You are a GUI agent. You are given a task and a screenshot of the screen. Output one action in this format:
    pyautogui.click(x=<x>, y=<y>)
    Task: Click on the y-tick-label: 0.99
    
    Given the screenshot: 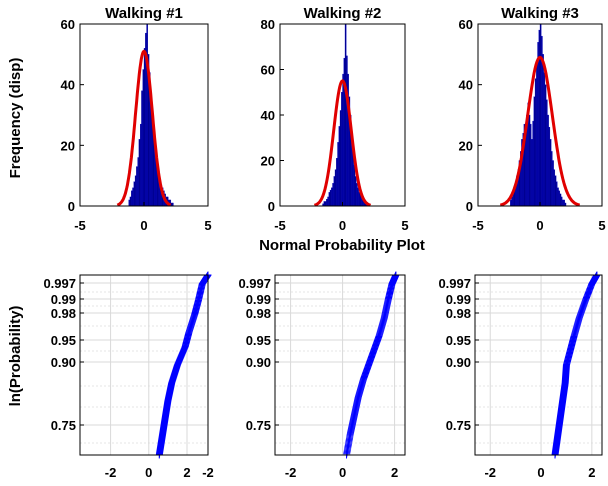 What is the action you would take?
    pyautogui.click(x=258, y=299)
    